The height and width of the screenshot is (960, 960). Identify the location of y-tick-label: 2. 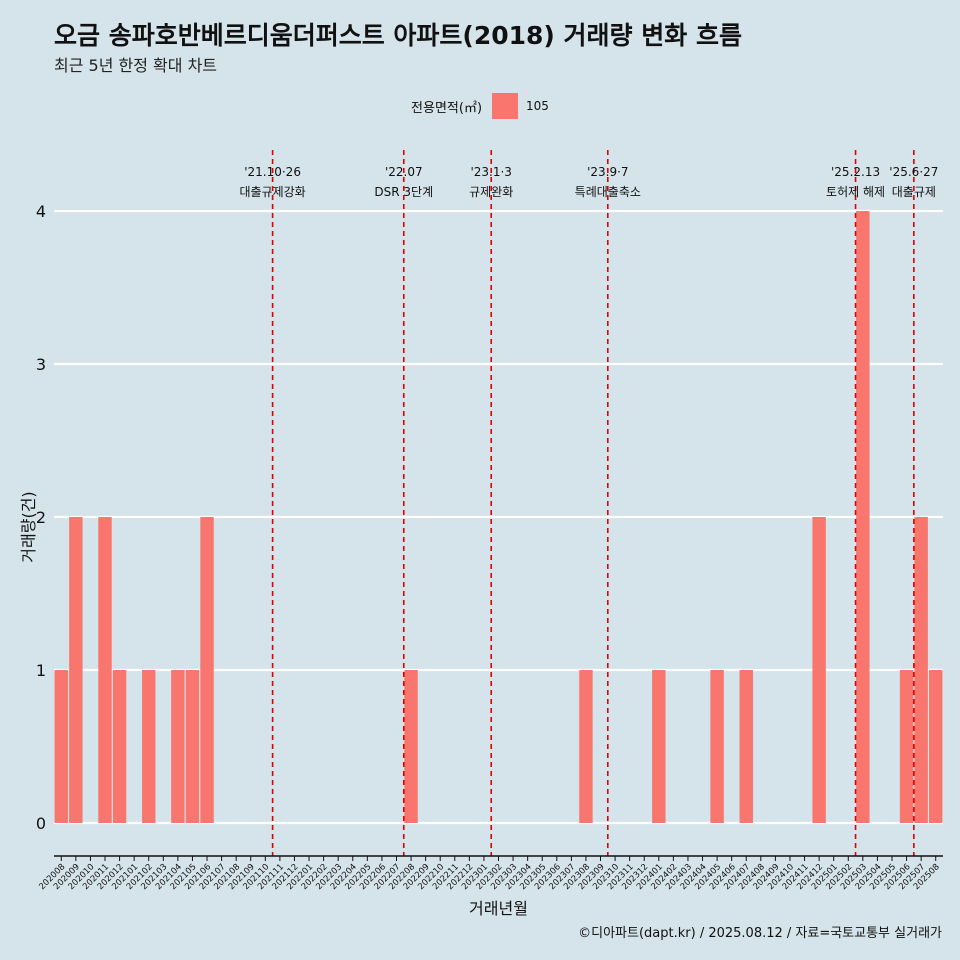
(41, 517).